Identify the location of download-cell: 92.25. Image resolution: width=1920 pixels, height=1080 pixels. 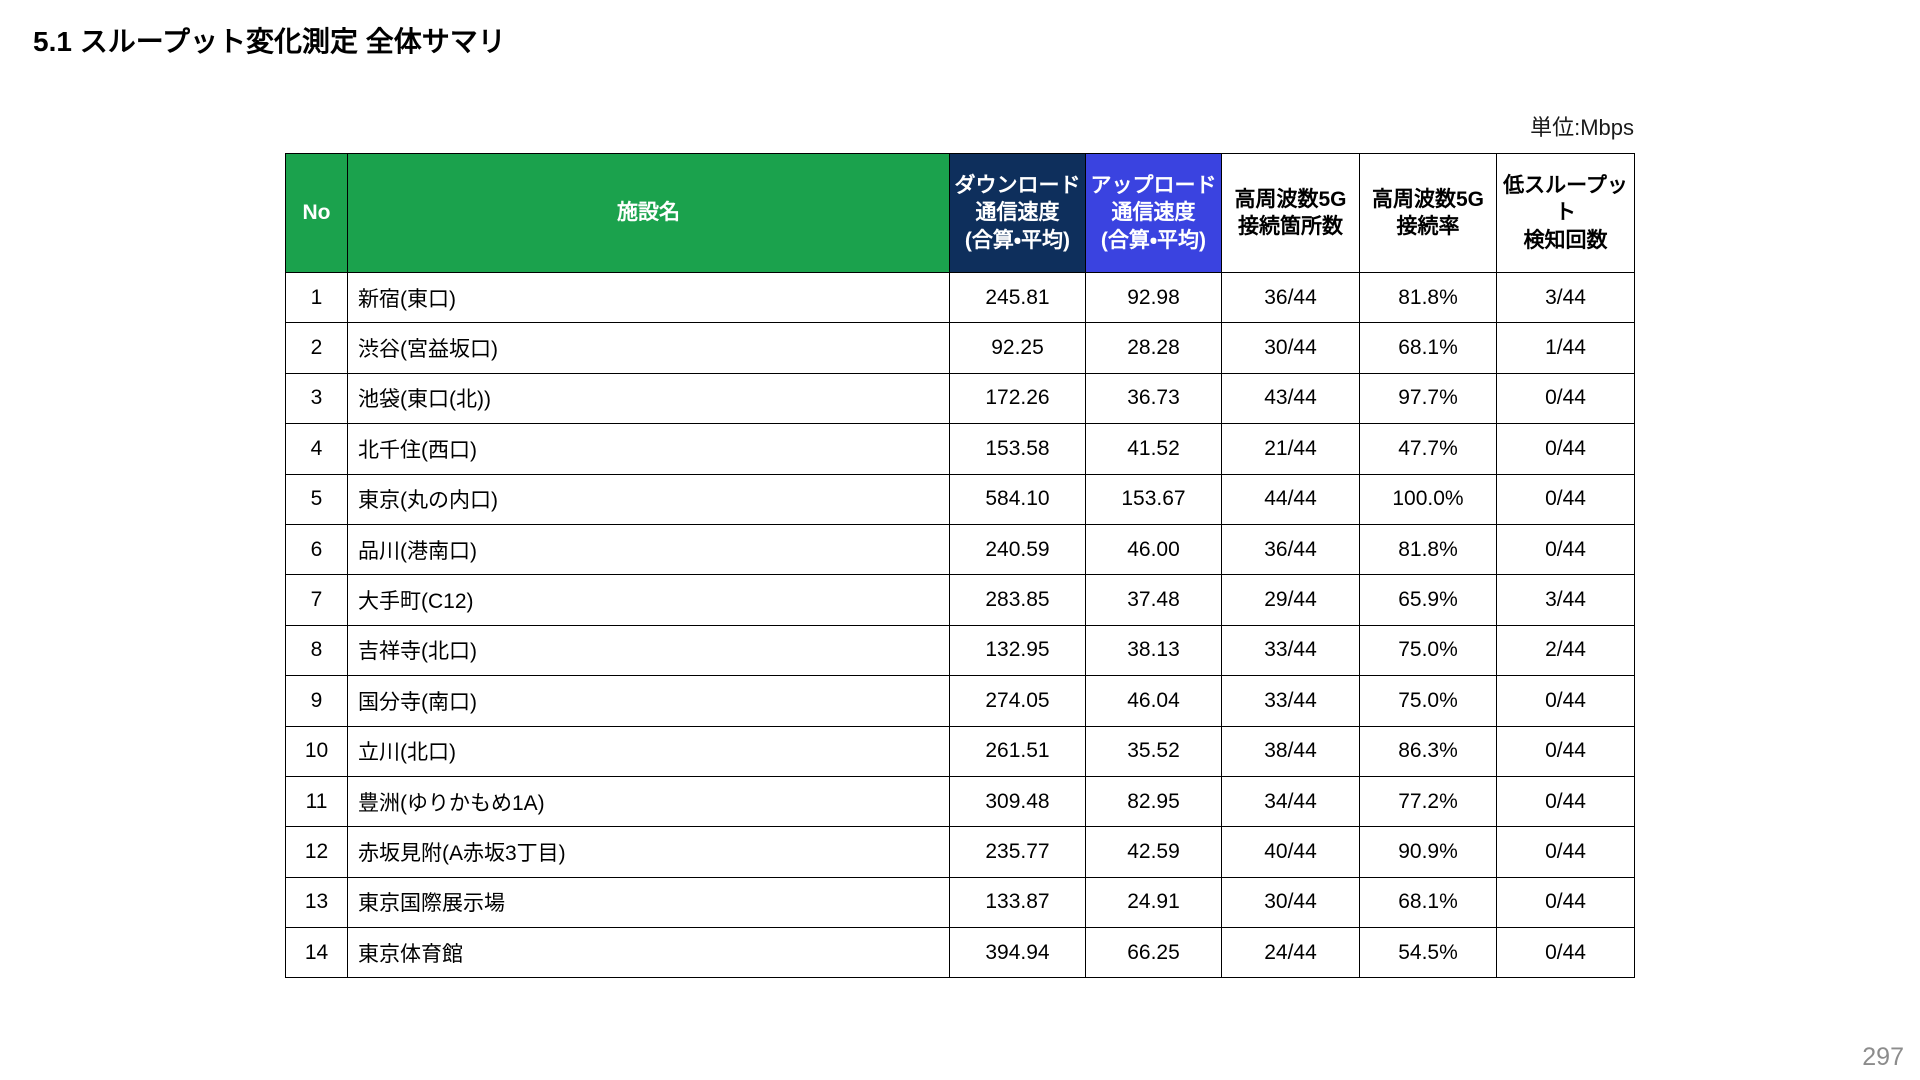
(1017, 348).